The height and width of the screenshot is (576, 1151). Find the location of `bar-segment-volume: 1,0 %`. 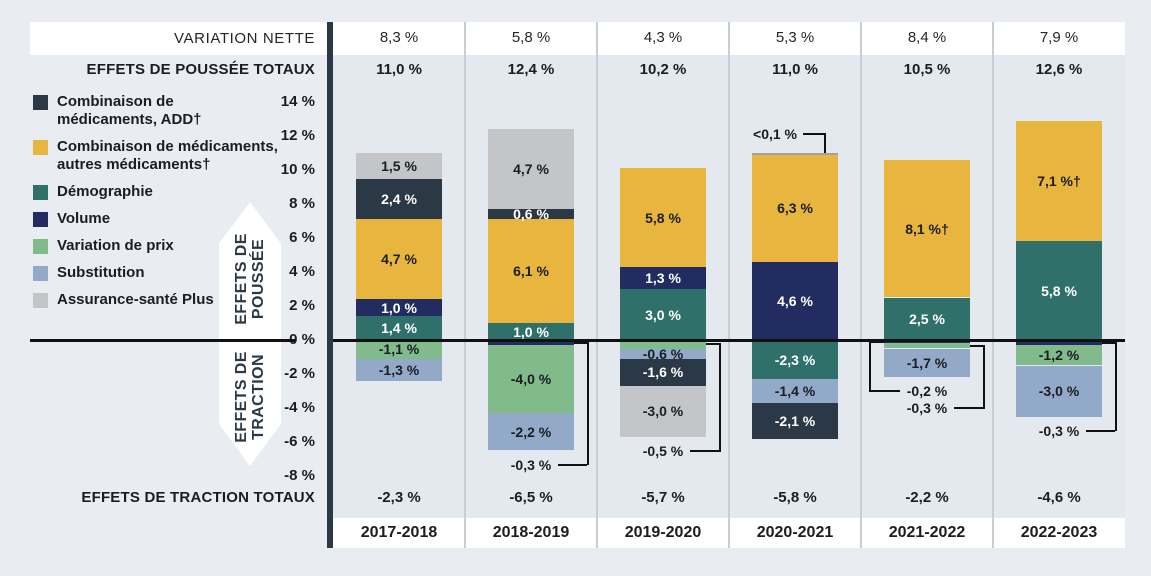

bar-segment-volume: 1,0 % is located at coordinates (399, 308).